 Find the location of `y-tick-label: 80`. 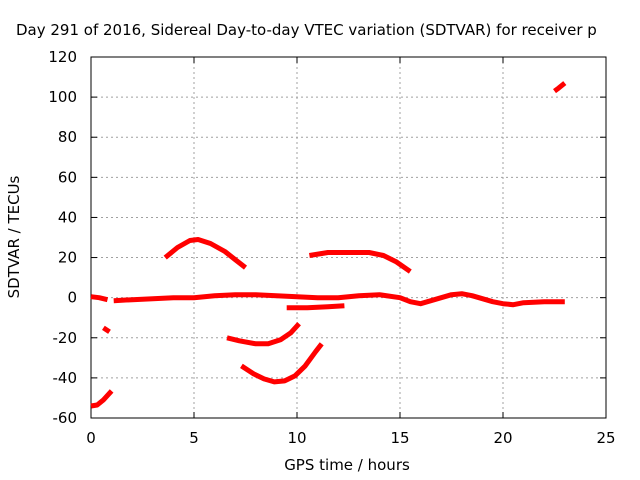

y-tick-label: 80 is located at coordinates (67, 137).